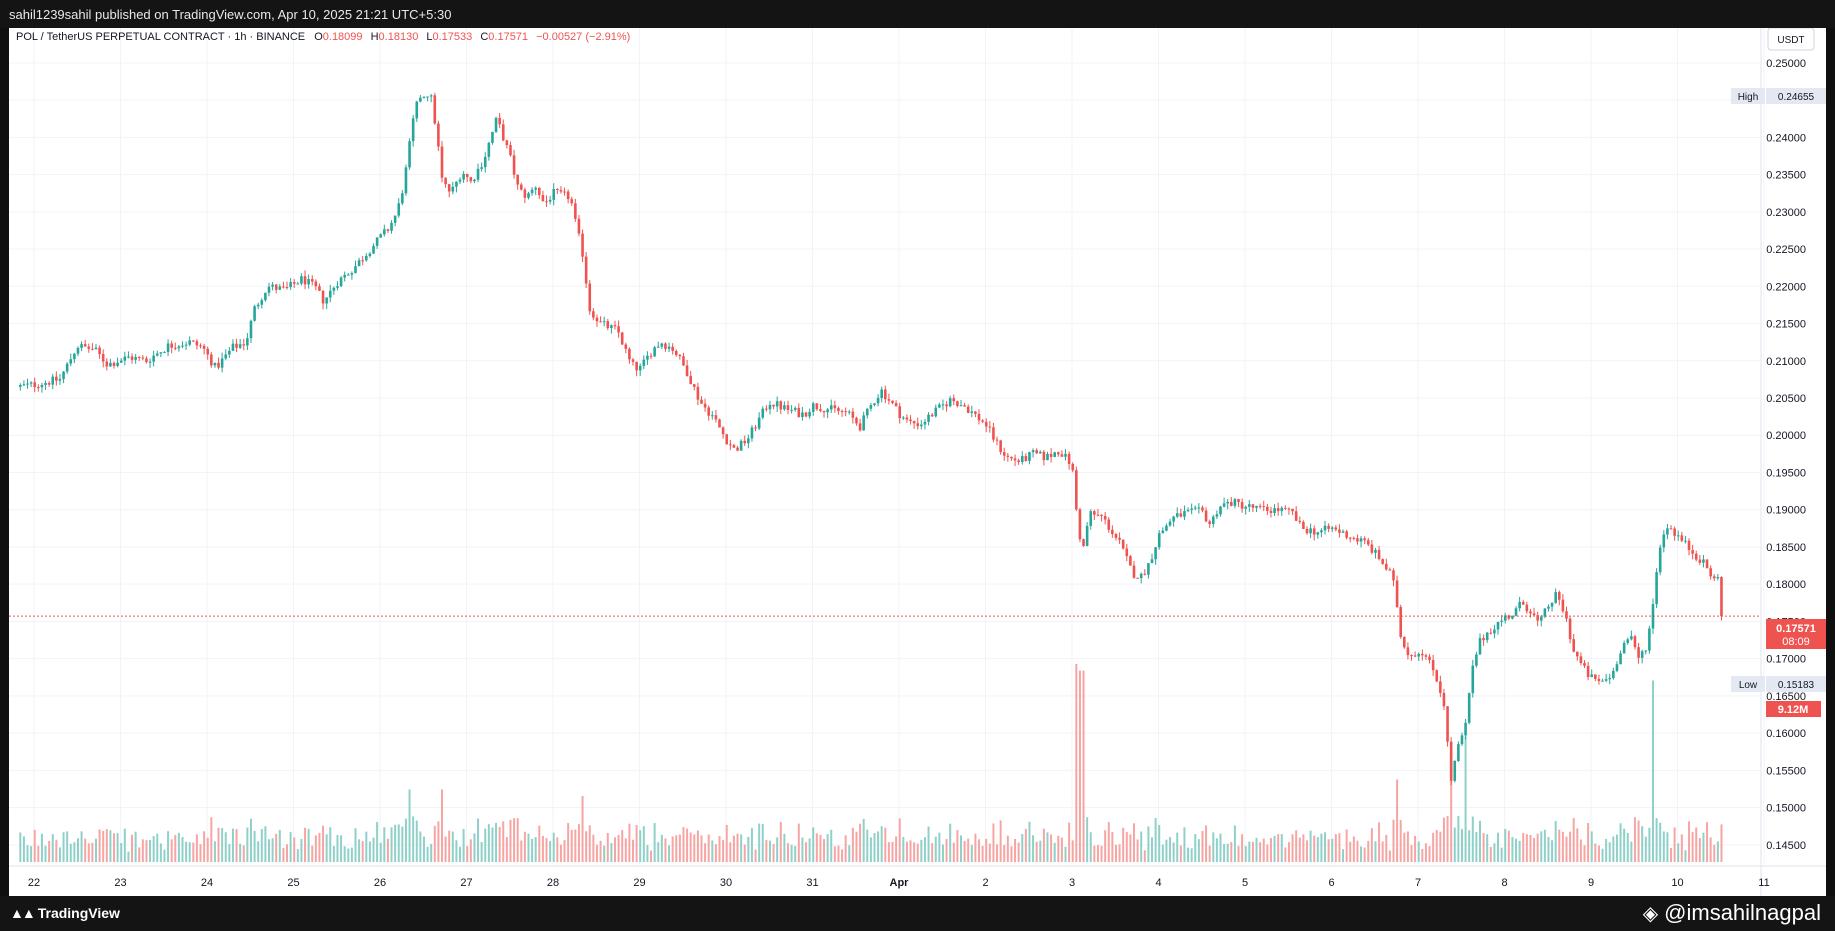 The height and width of the screenshot is (931, 1835). Describe the element at coordinates (1791, 39) in the screenshot. I see `currency-button: USDT` at that location.